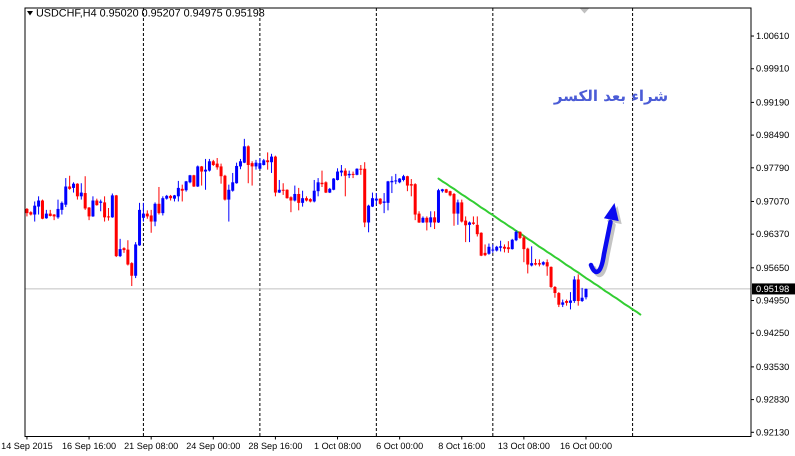  What do you see at coordinates (27, 446) in the screenshot?
I see `x-tick-label: 14 Sep 2015` at bounding box center [27, 446].